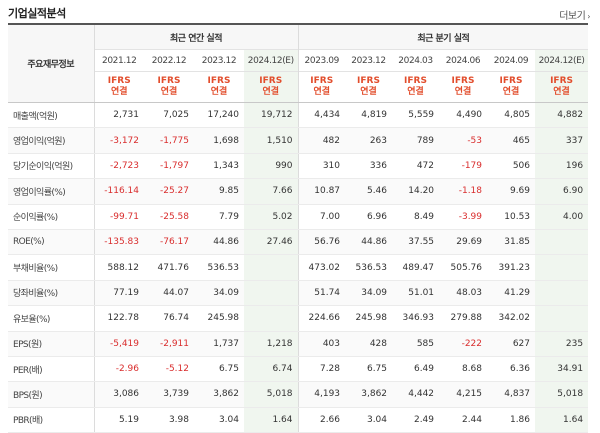  Describe the element at coordinates (118, 344) in the screenshot. I see `table-cell: -5,419` at that location.